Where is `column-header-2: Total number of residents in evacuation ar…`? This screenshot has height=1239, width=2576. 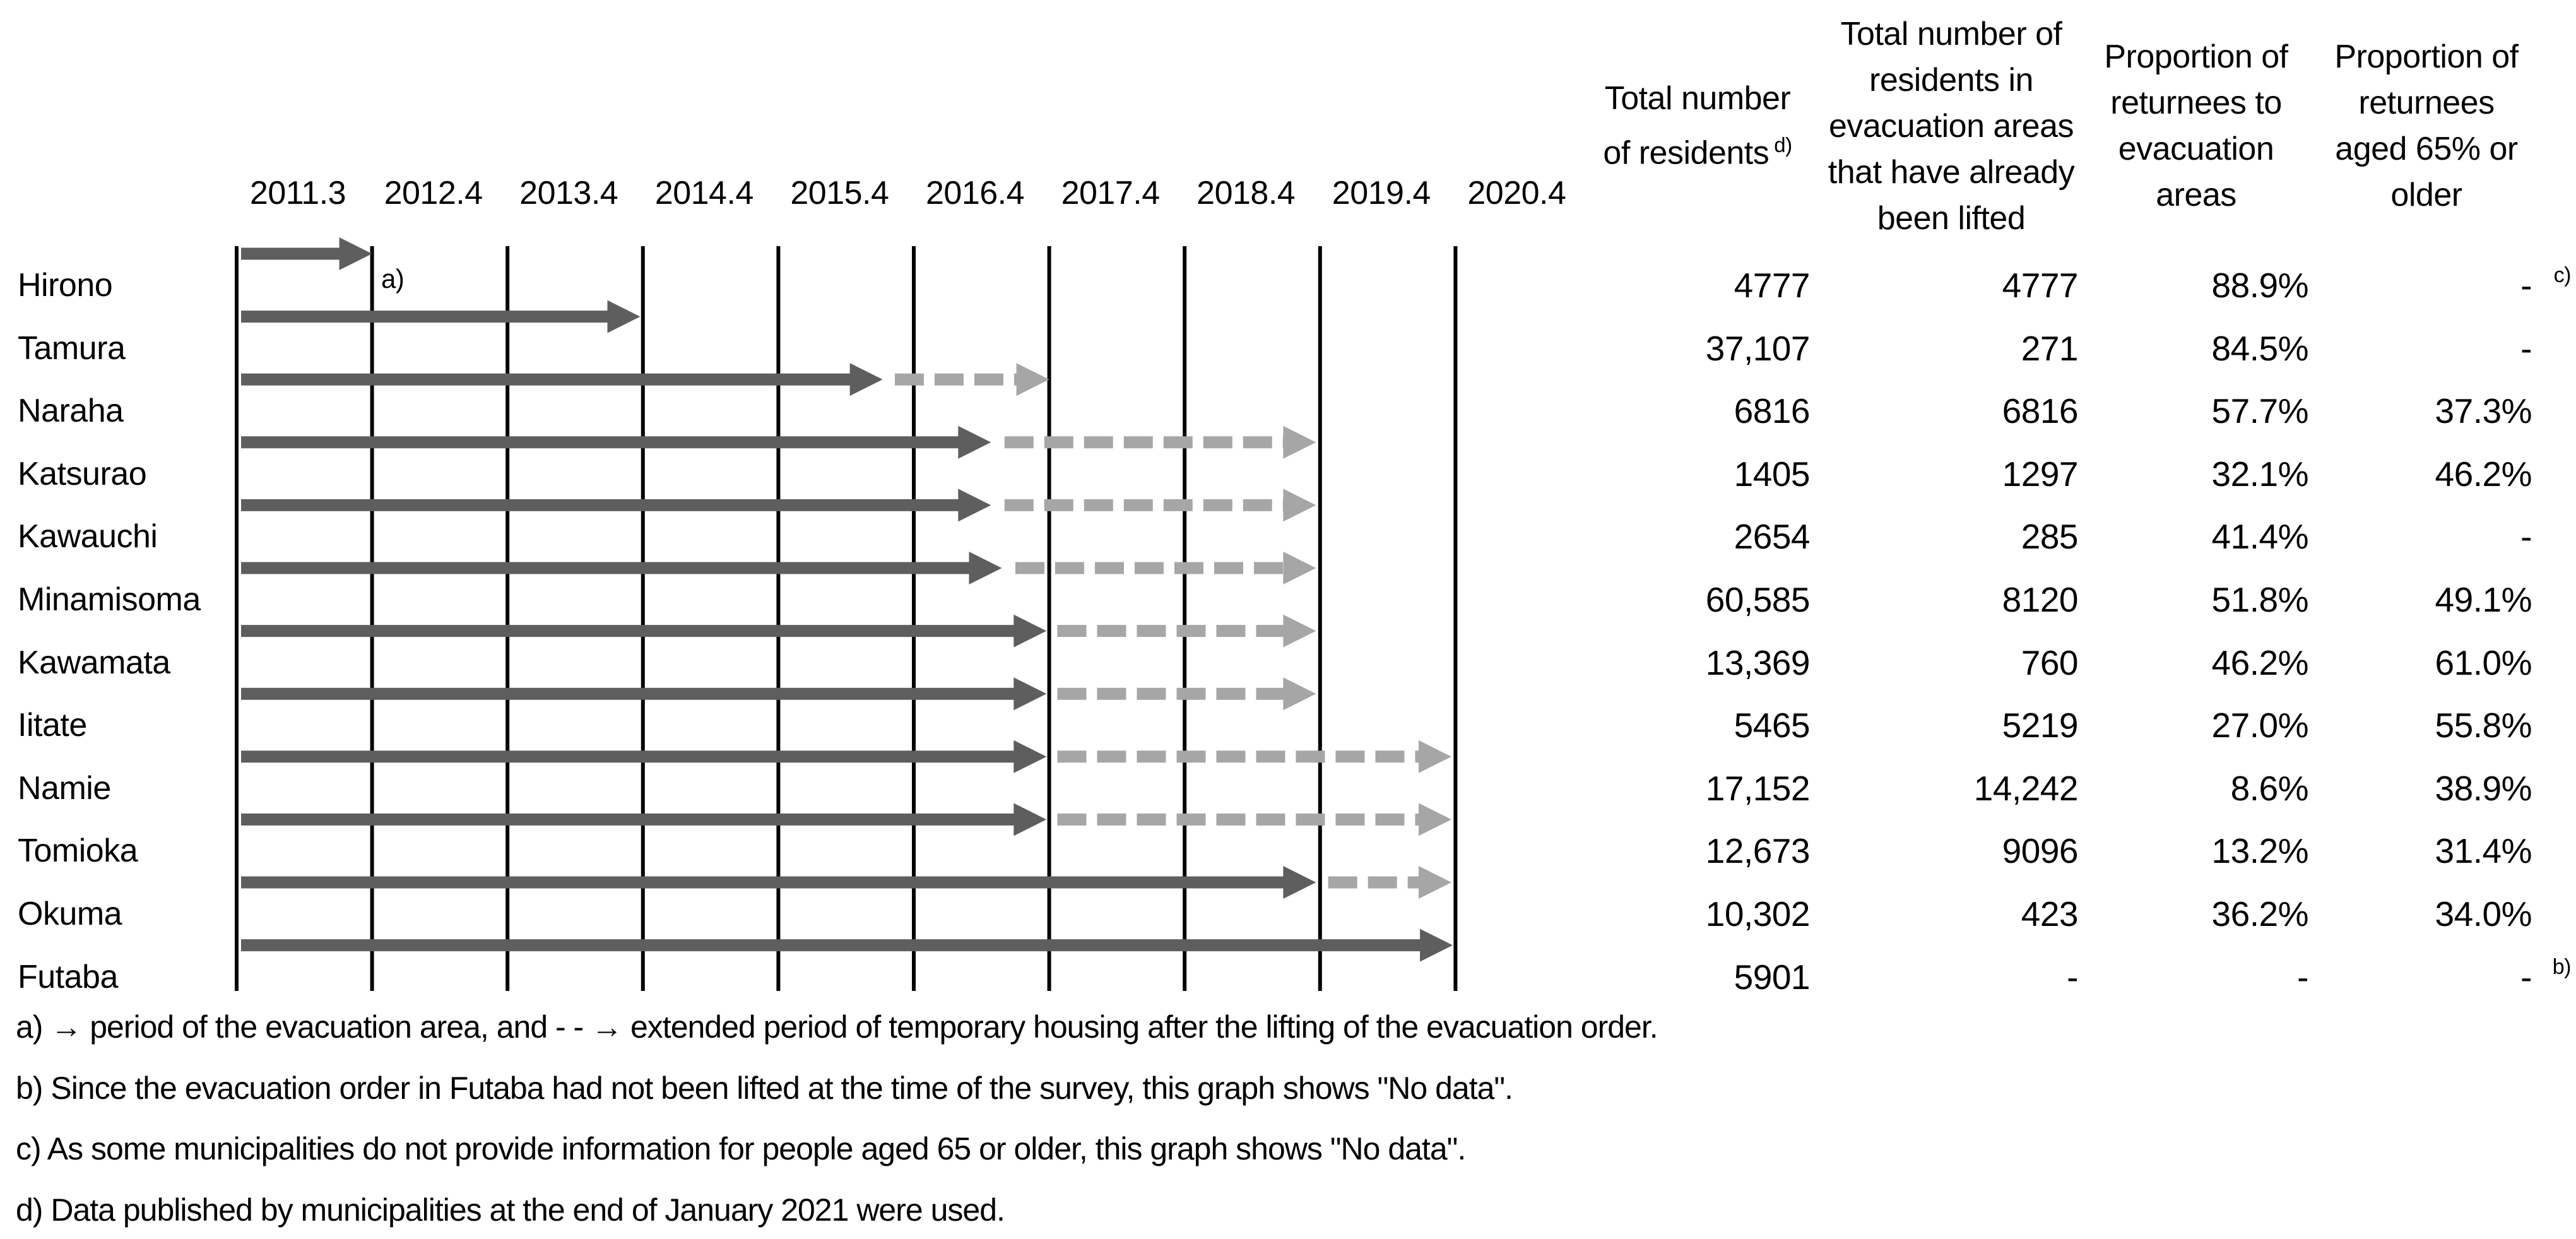 column-header-2: Total number of residents in evacuation ar… is located at coordinates (1951, 126).